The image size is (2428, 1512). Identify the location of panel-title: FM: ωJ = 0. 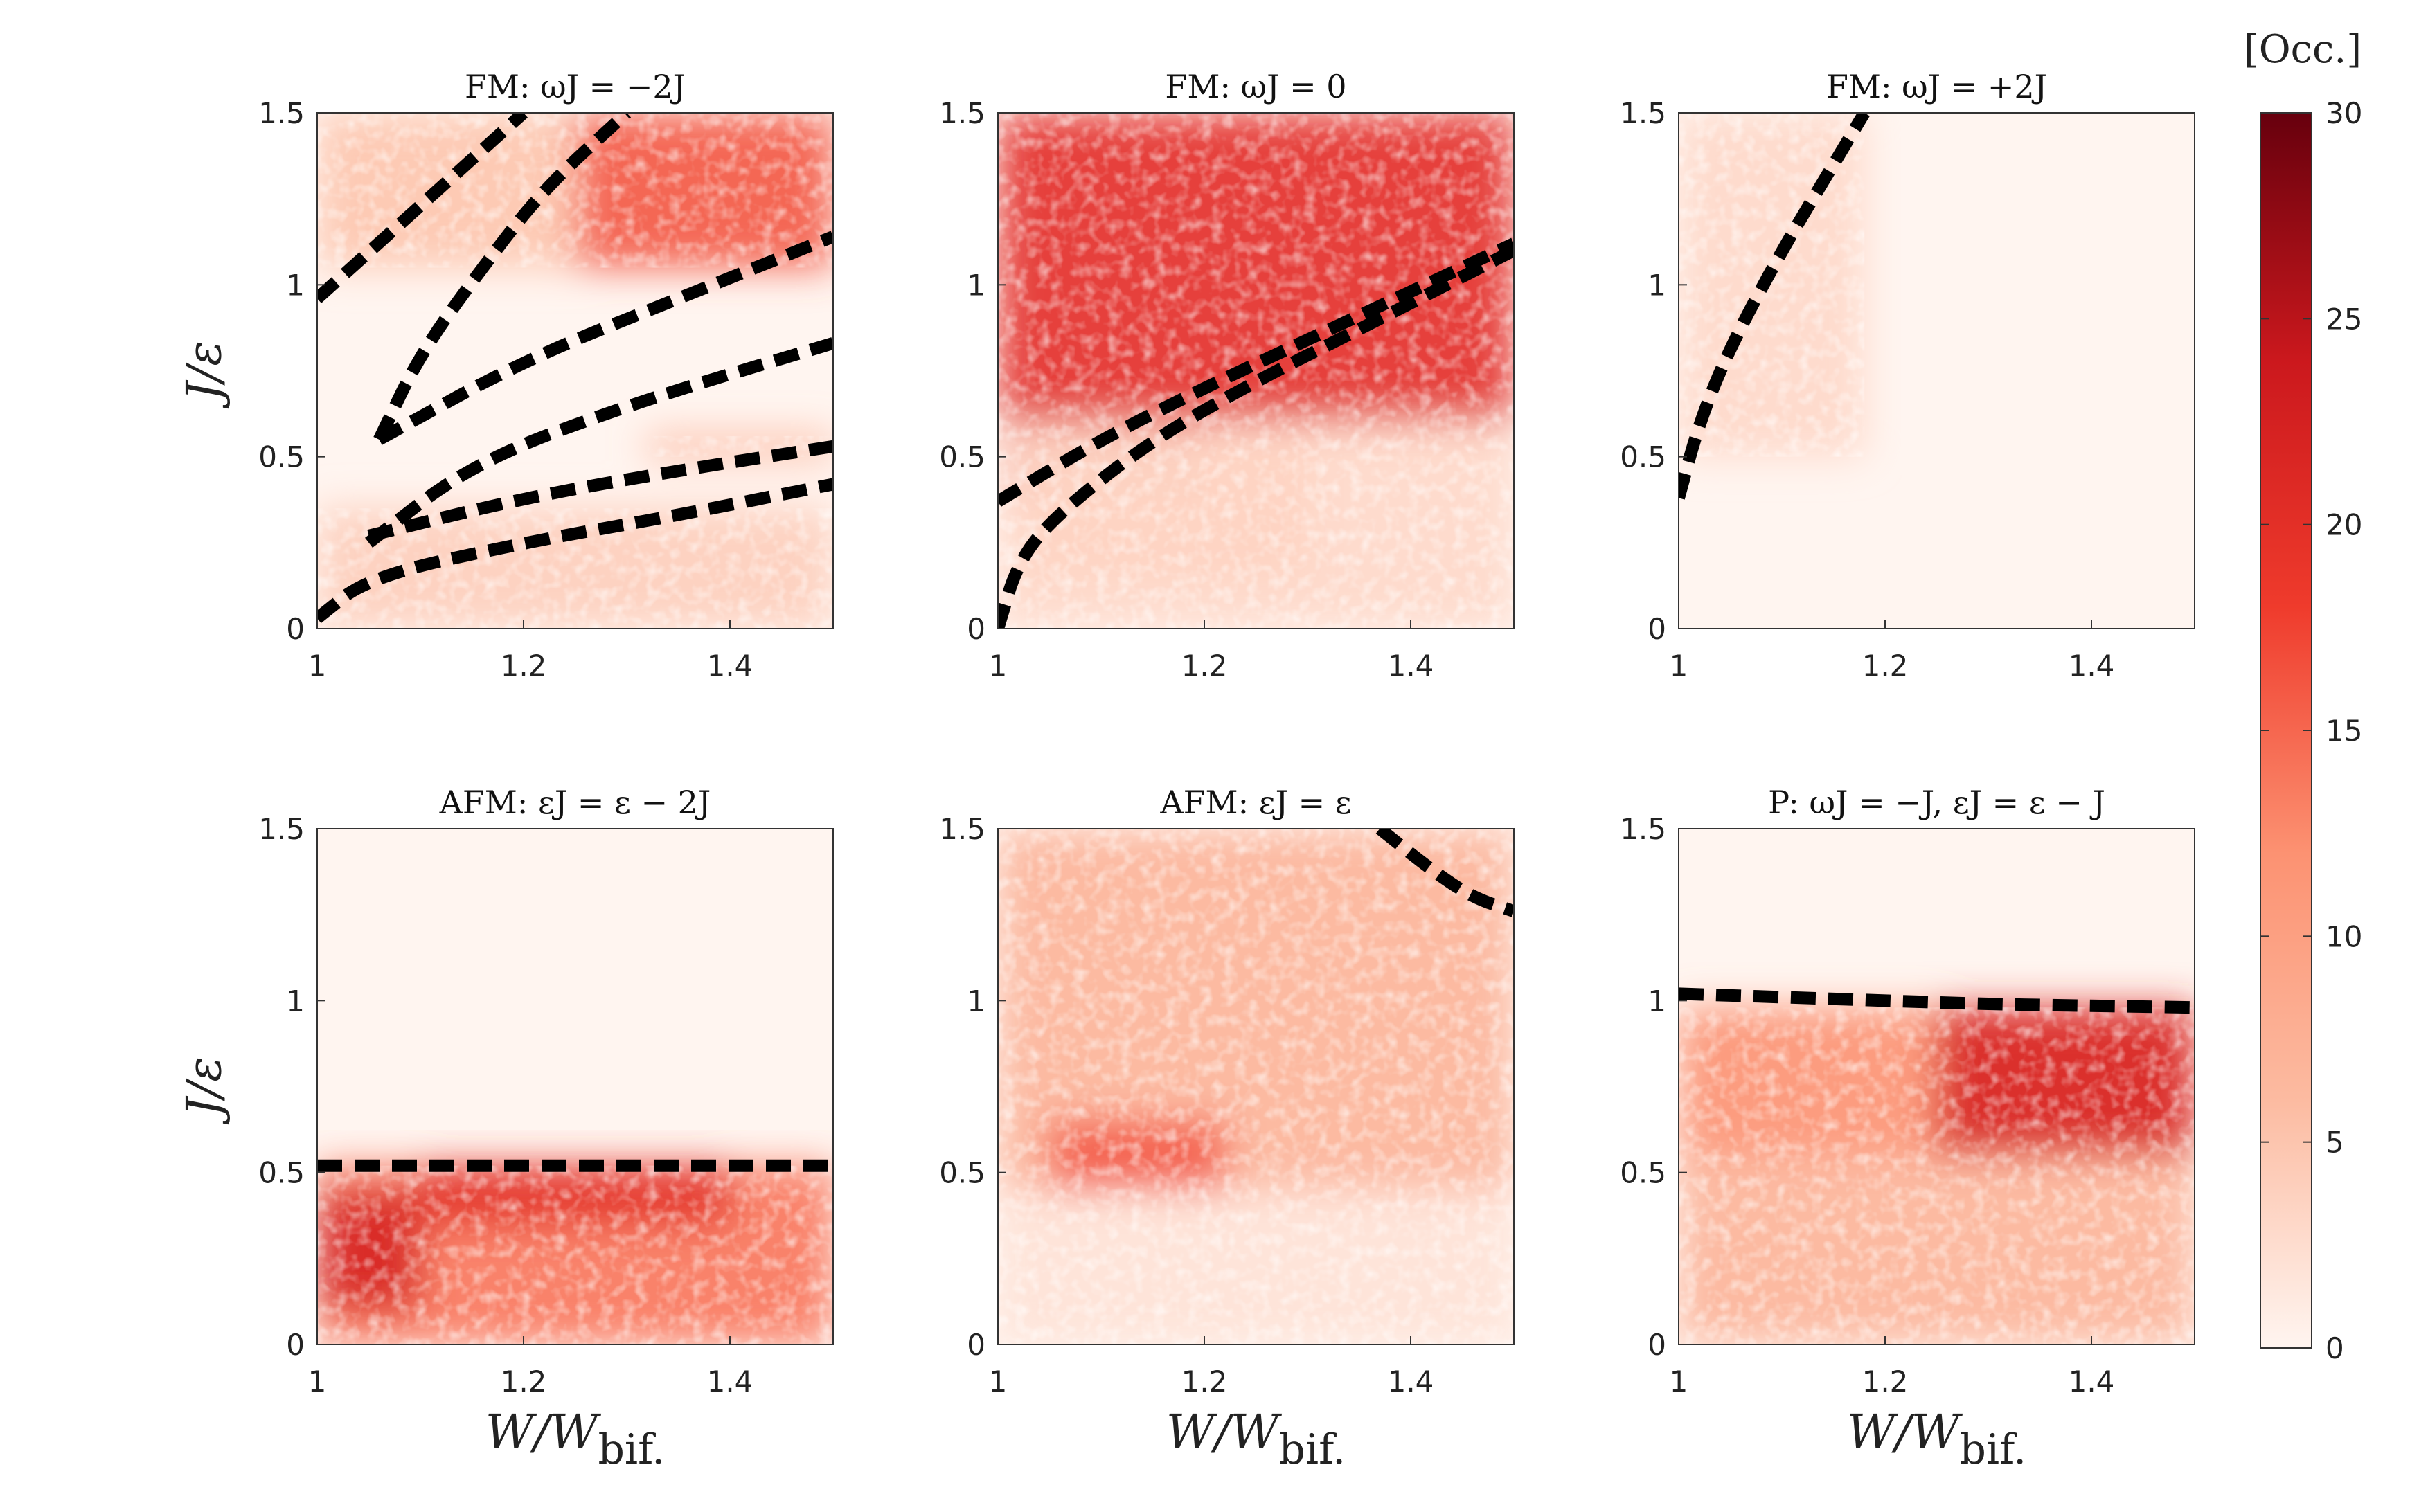
(1255, 86).